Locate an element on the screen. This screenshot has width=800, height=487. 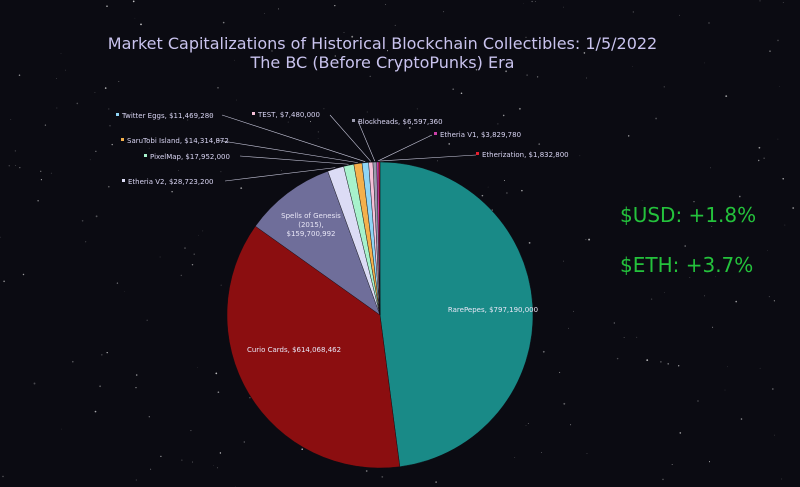
usd-change-text: $USD: +1.8% is located at coordinates (688, 215).